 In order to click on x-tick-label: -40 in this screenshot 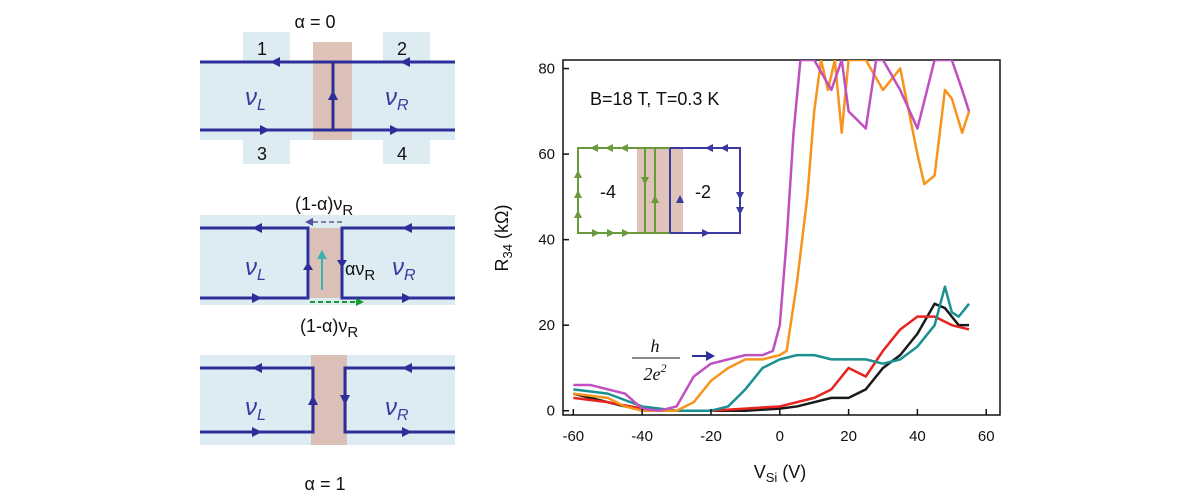, I will do `click(642, 436)`.